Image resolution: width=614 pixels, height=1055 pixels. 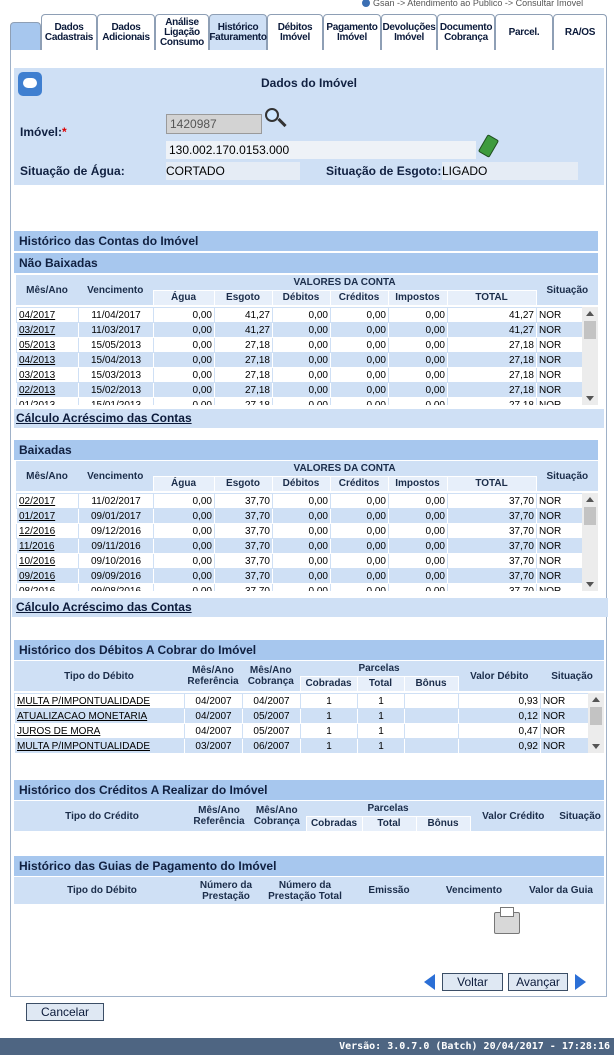 I want to click on cell: 05/2007, so click(x=271, y=731).